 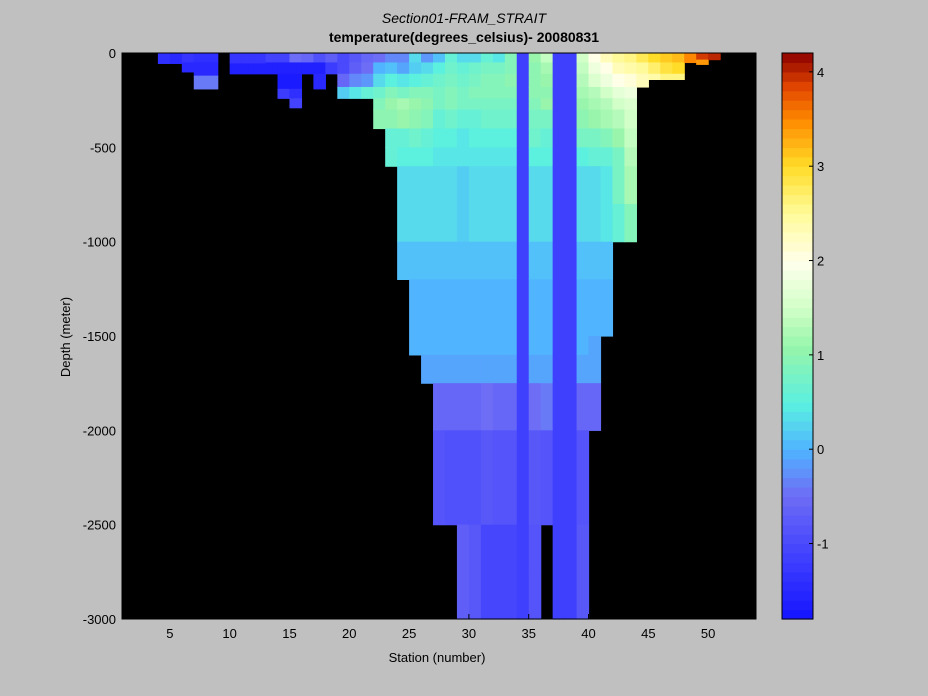 What do you see at coordinates (103, 147) in the screenshot?
I see `y-tick-label: -500` at bounding box center [103, 147].